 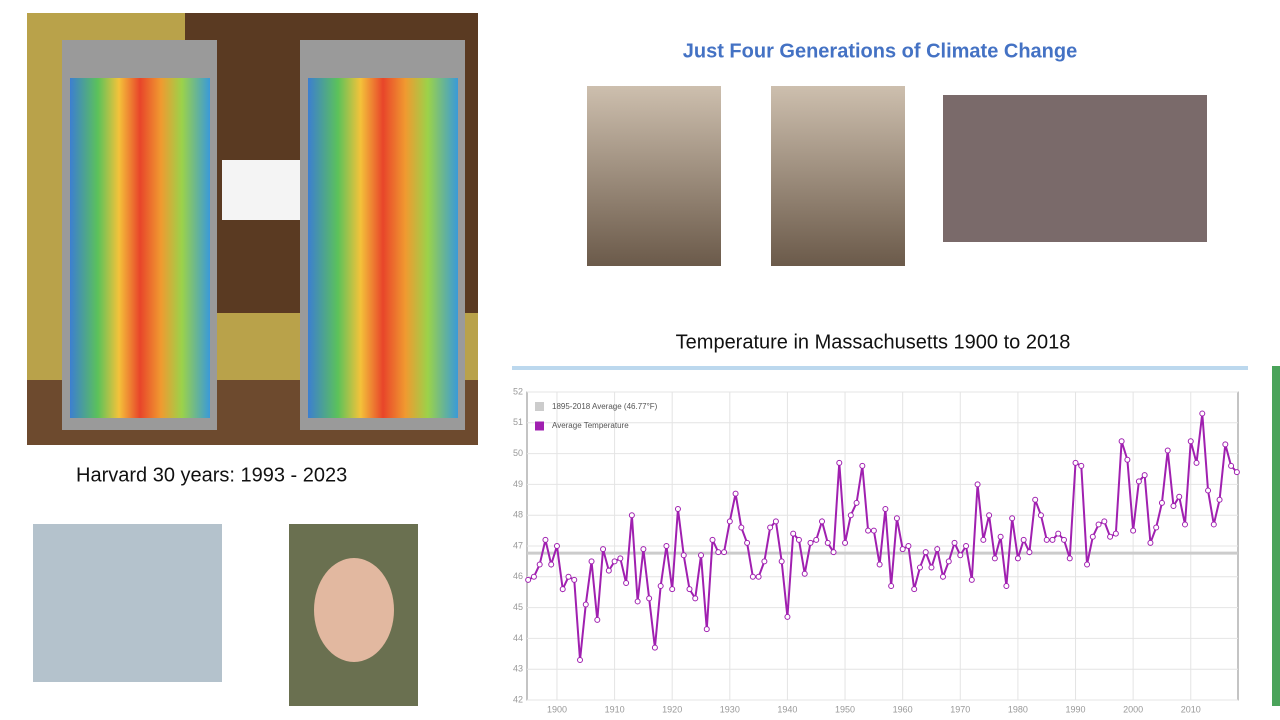 What do you see at coordinates (1018, 709) in the screenshot?
I see `x-tick-label: 1980` at bounding box center [1018, 709].